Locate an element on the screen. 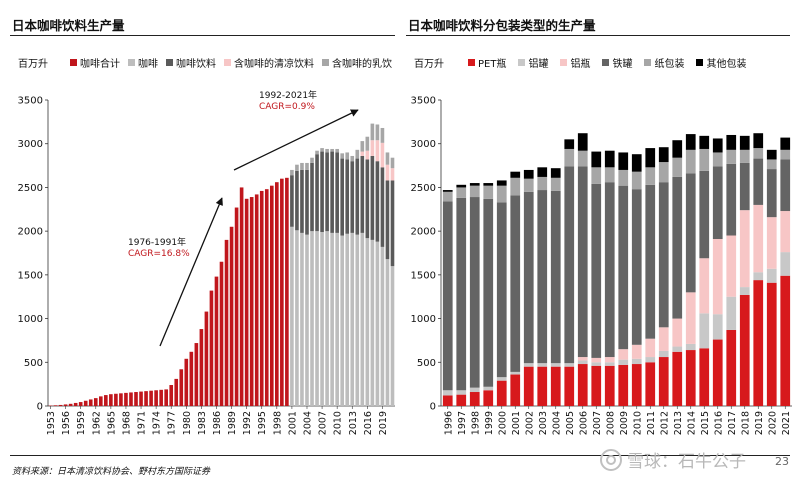 This screenshot has height=479, width=800. right-x-tick-label: 2014 is located at coordinates (691, 423).